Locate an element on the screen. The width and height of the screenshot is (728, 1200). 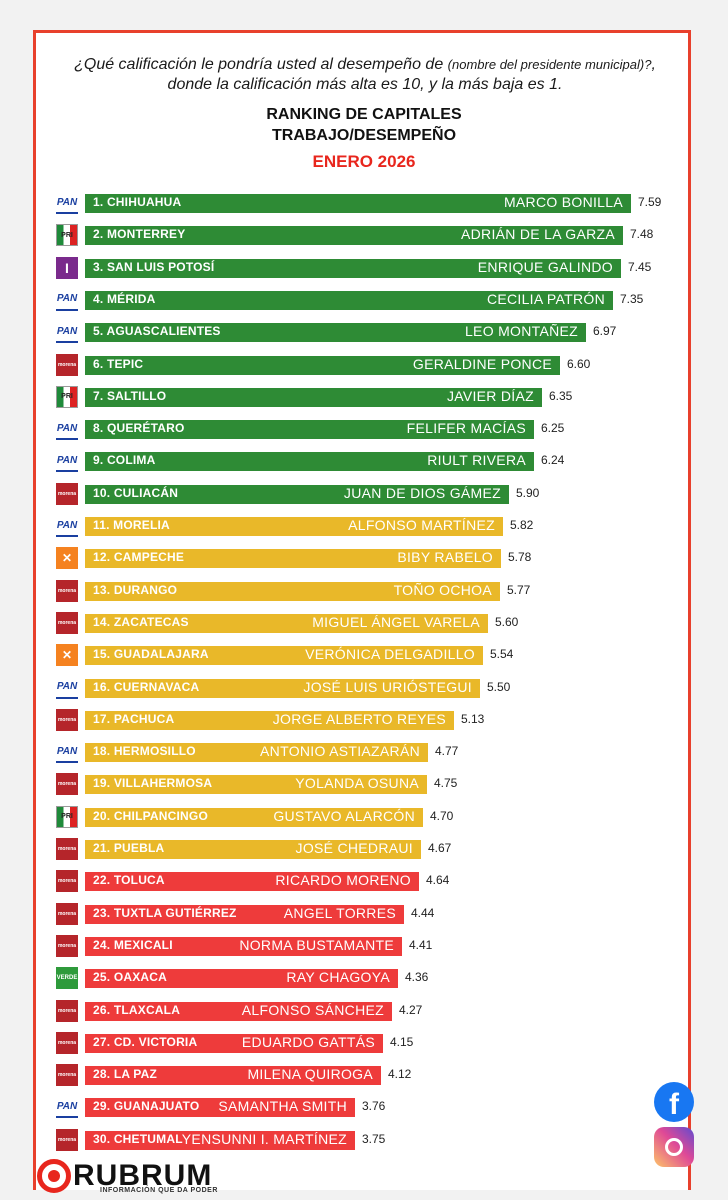
bar-city-label: 1. CHIHUAHUA is located at coordinates (137, 202).